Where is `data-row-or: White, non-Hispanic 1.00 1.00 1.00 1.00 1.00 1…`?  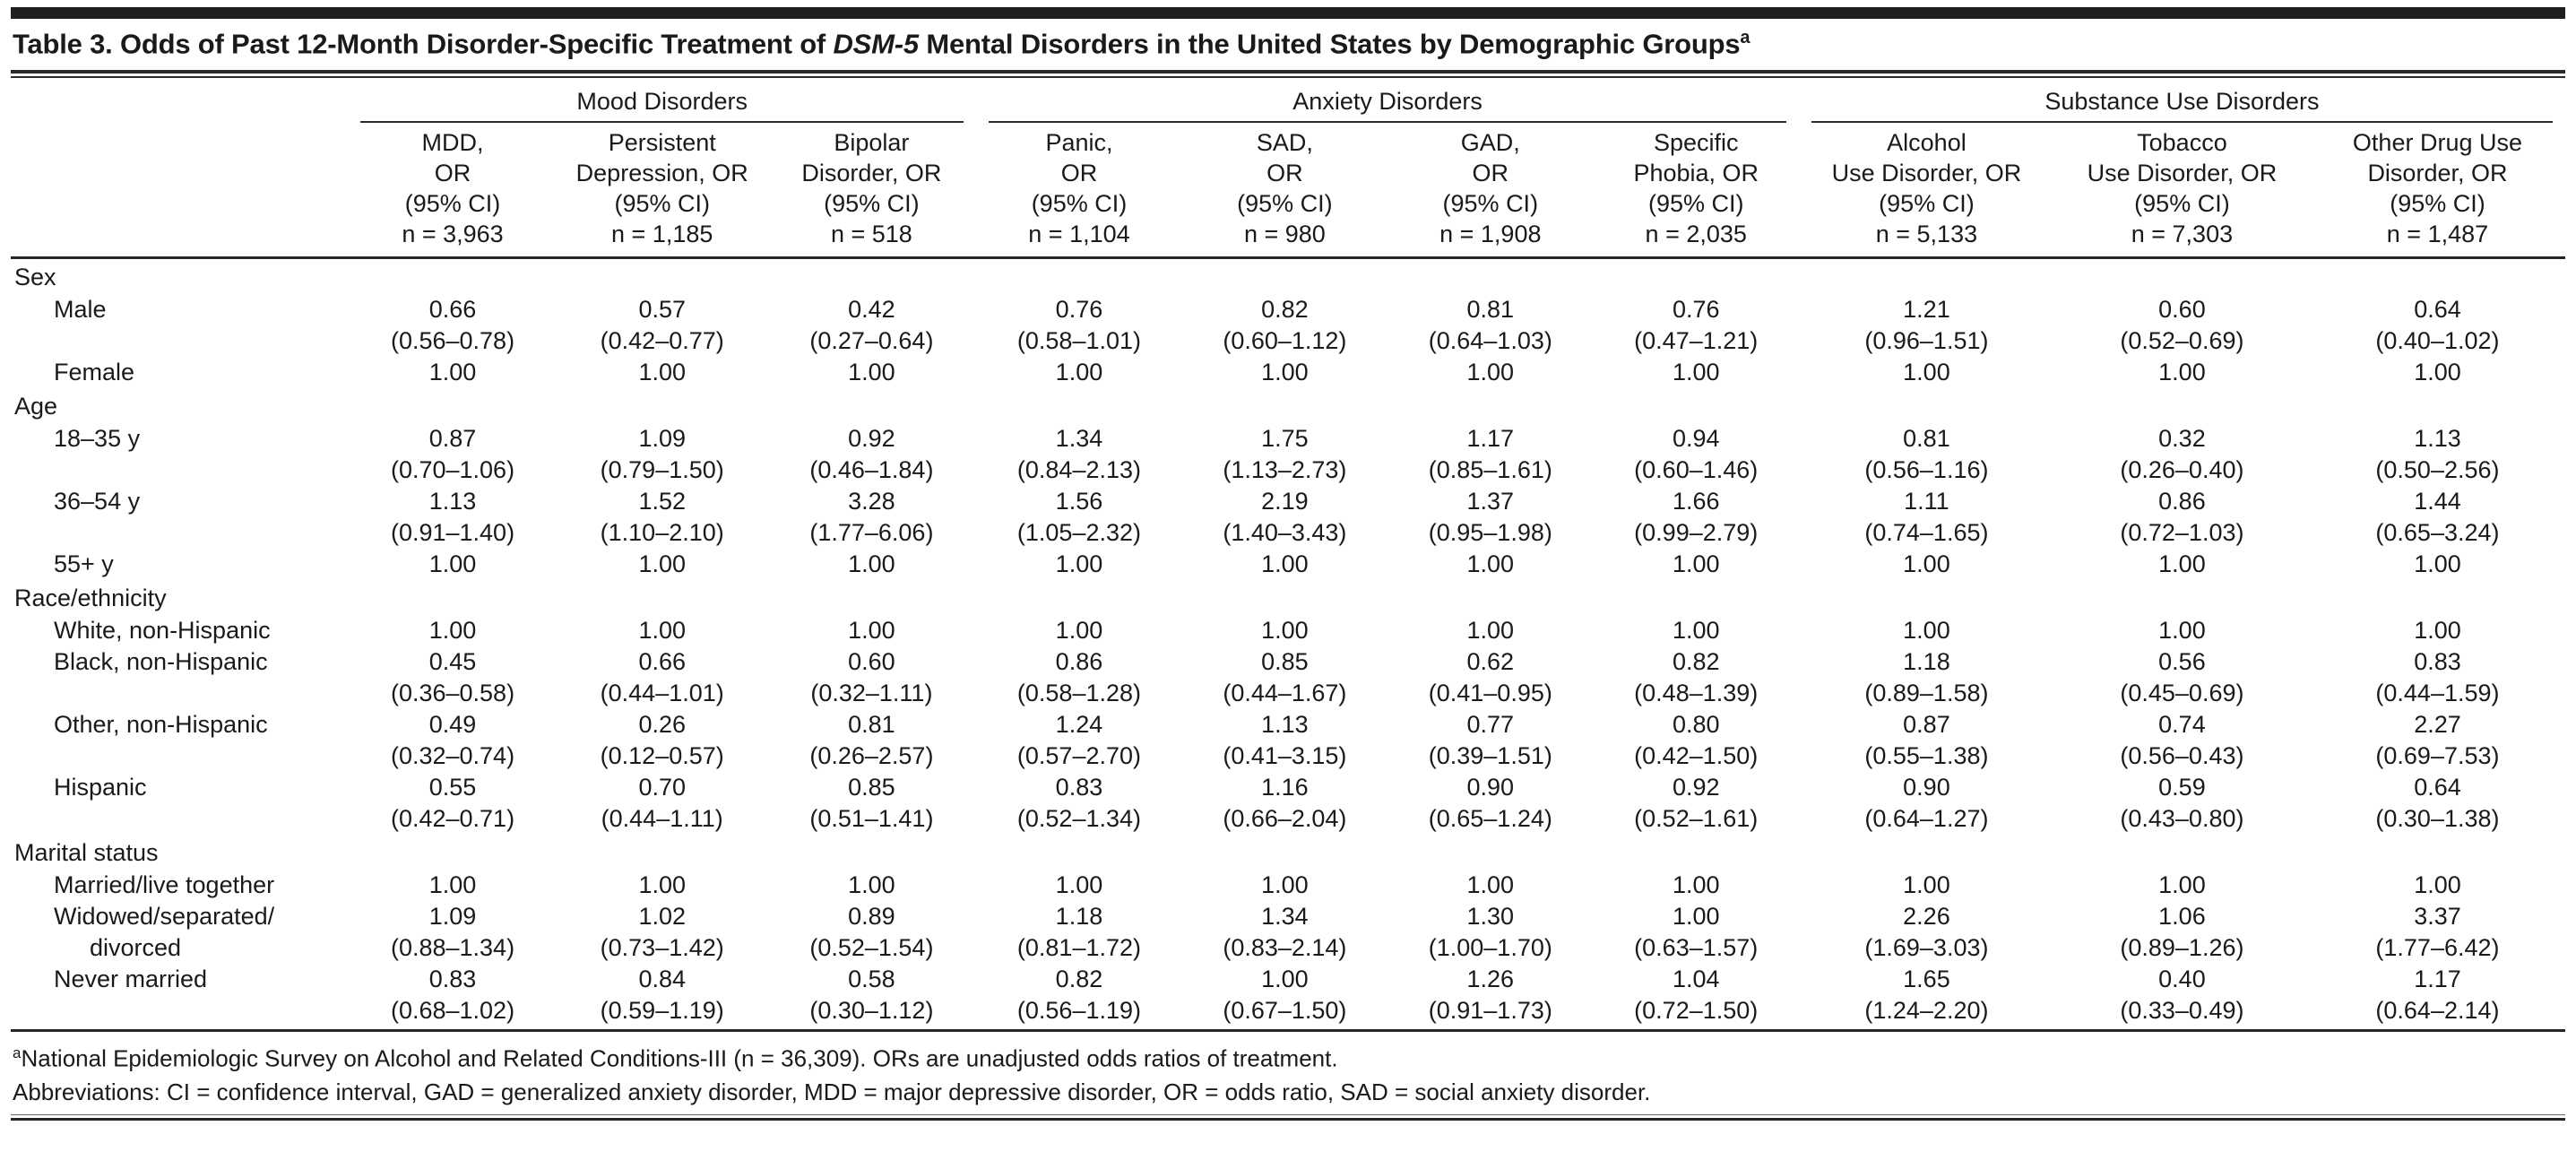
data-row-or: White, non-Hispanic 1.00 1.00 1.00 1.00 1.00 1… is located at coordinates (1288, 630).